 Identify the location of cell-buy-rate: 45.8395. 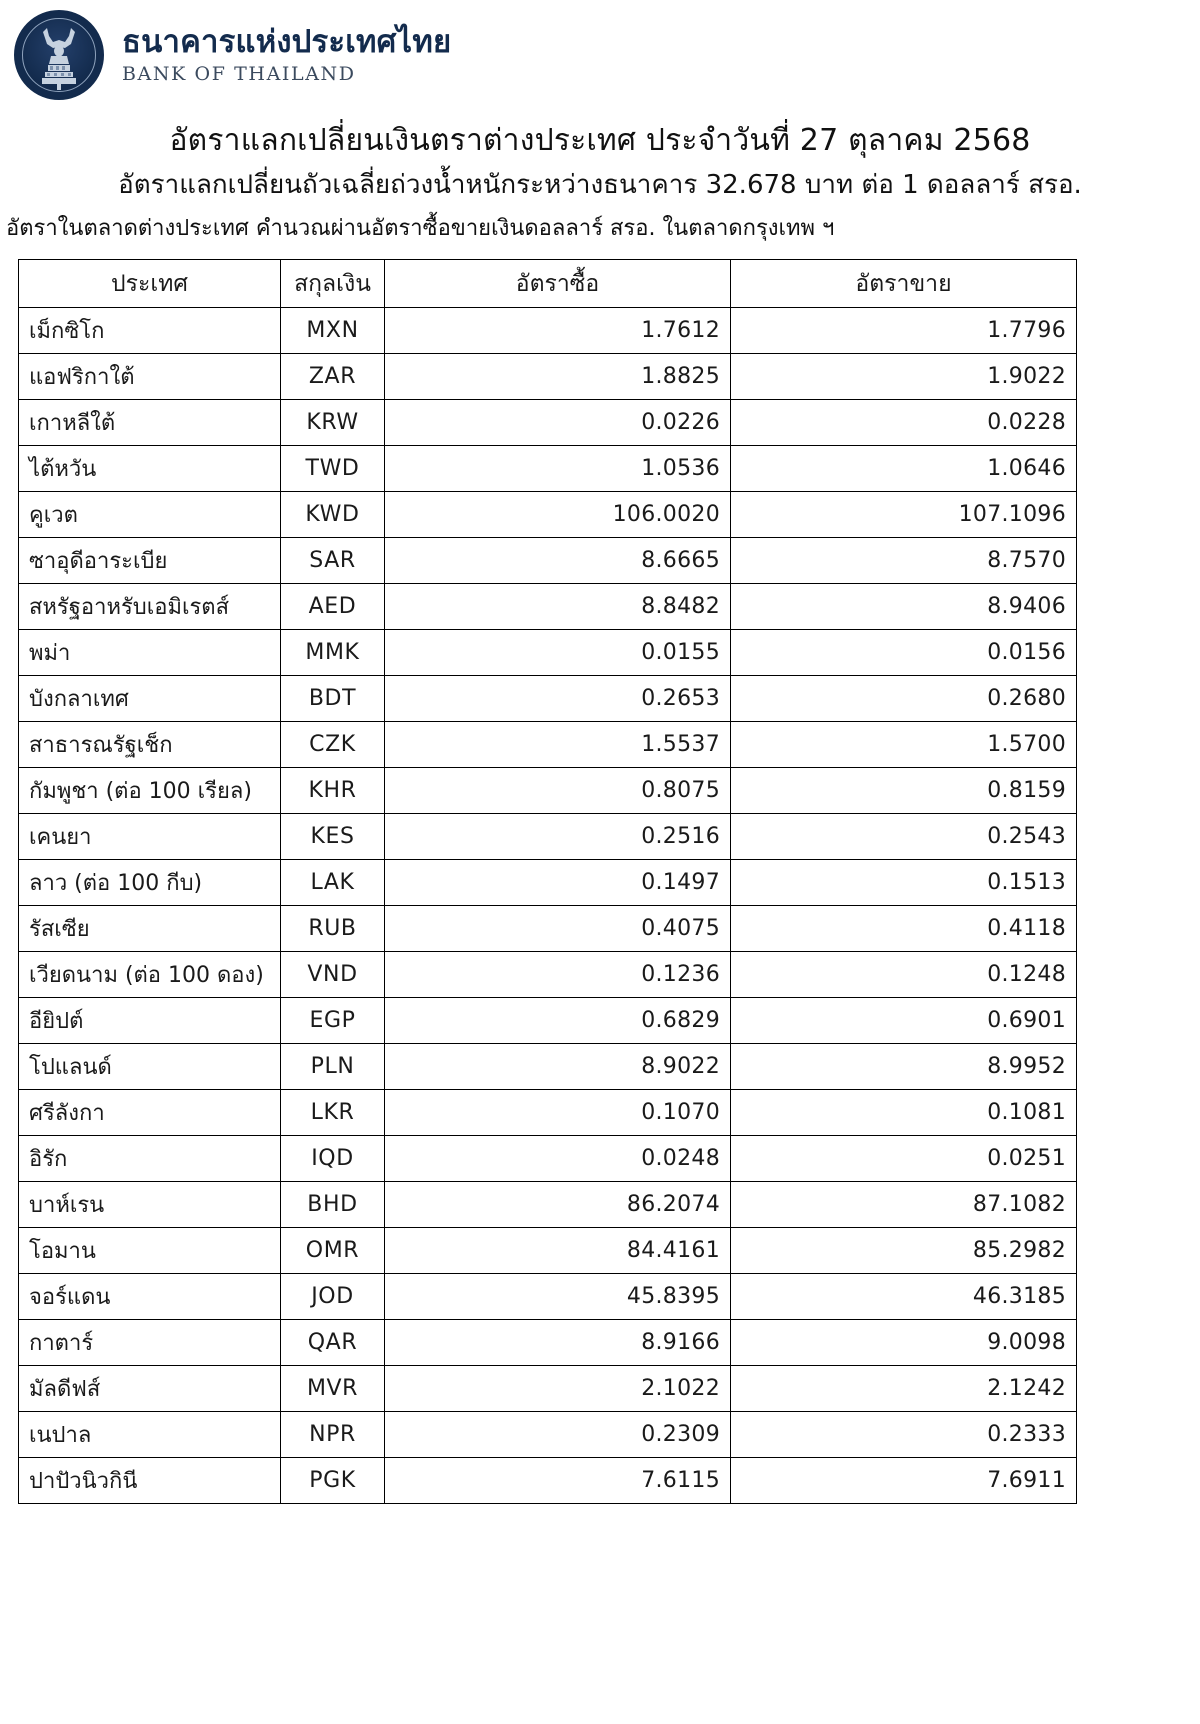
(557, 1297).